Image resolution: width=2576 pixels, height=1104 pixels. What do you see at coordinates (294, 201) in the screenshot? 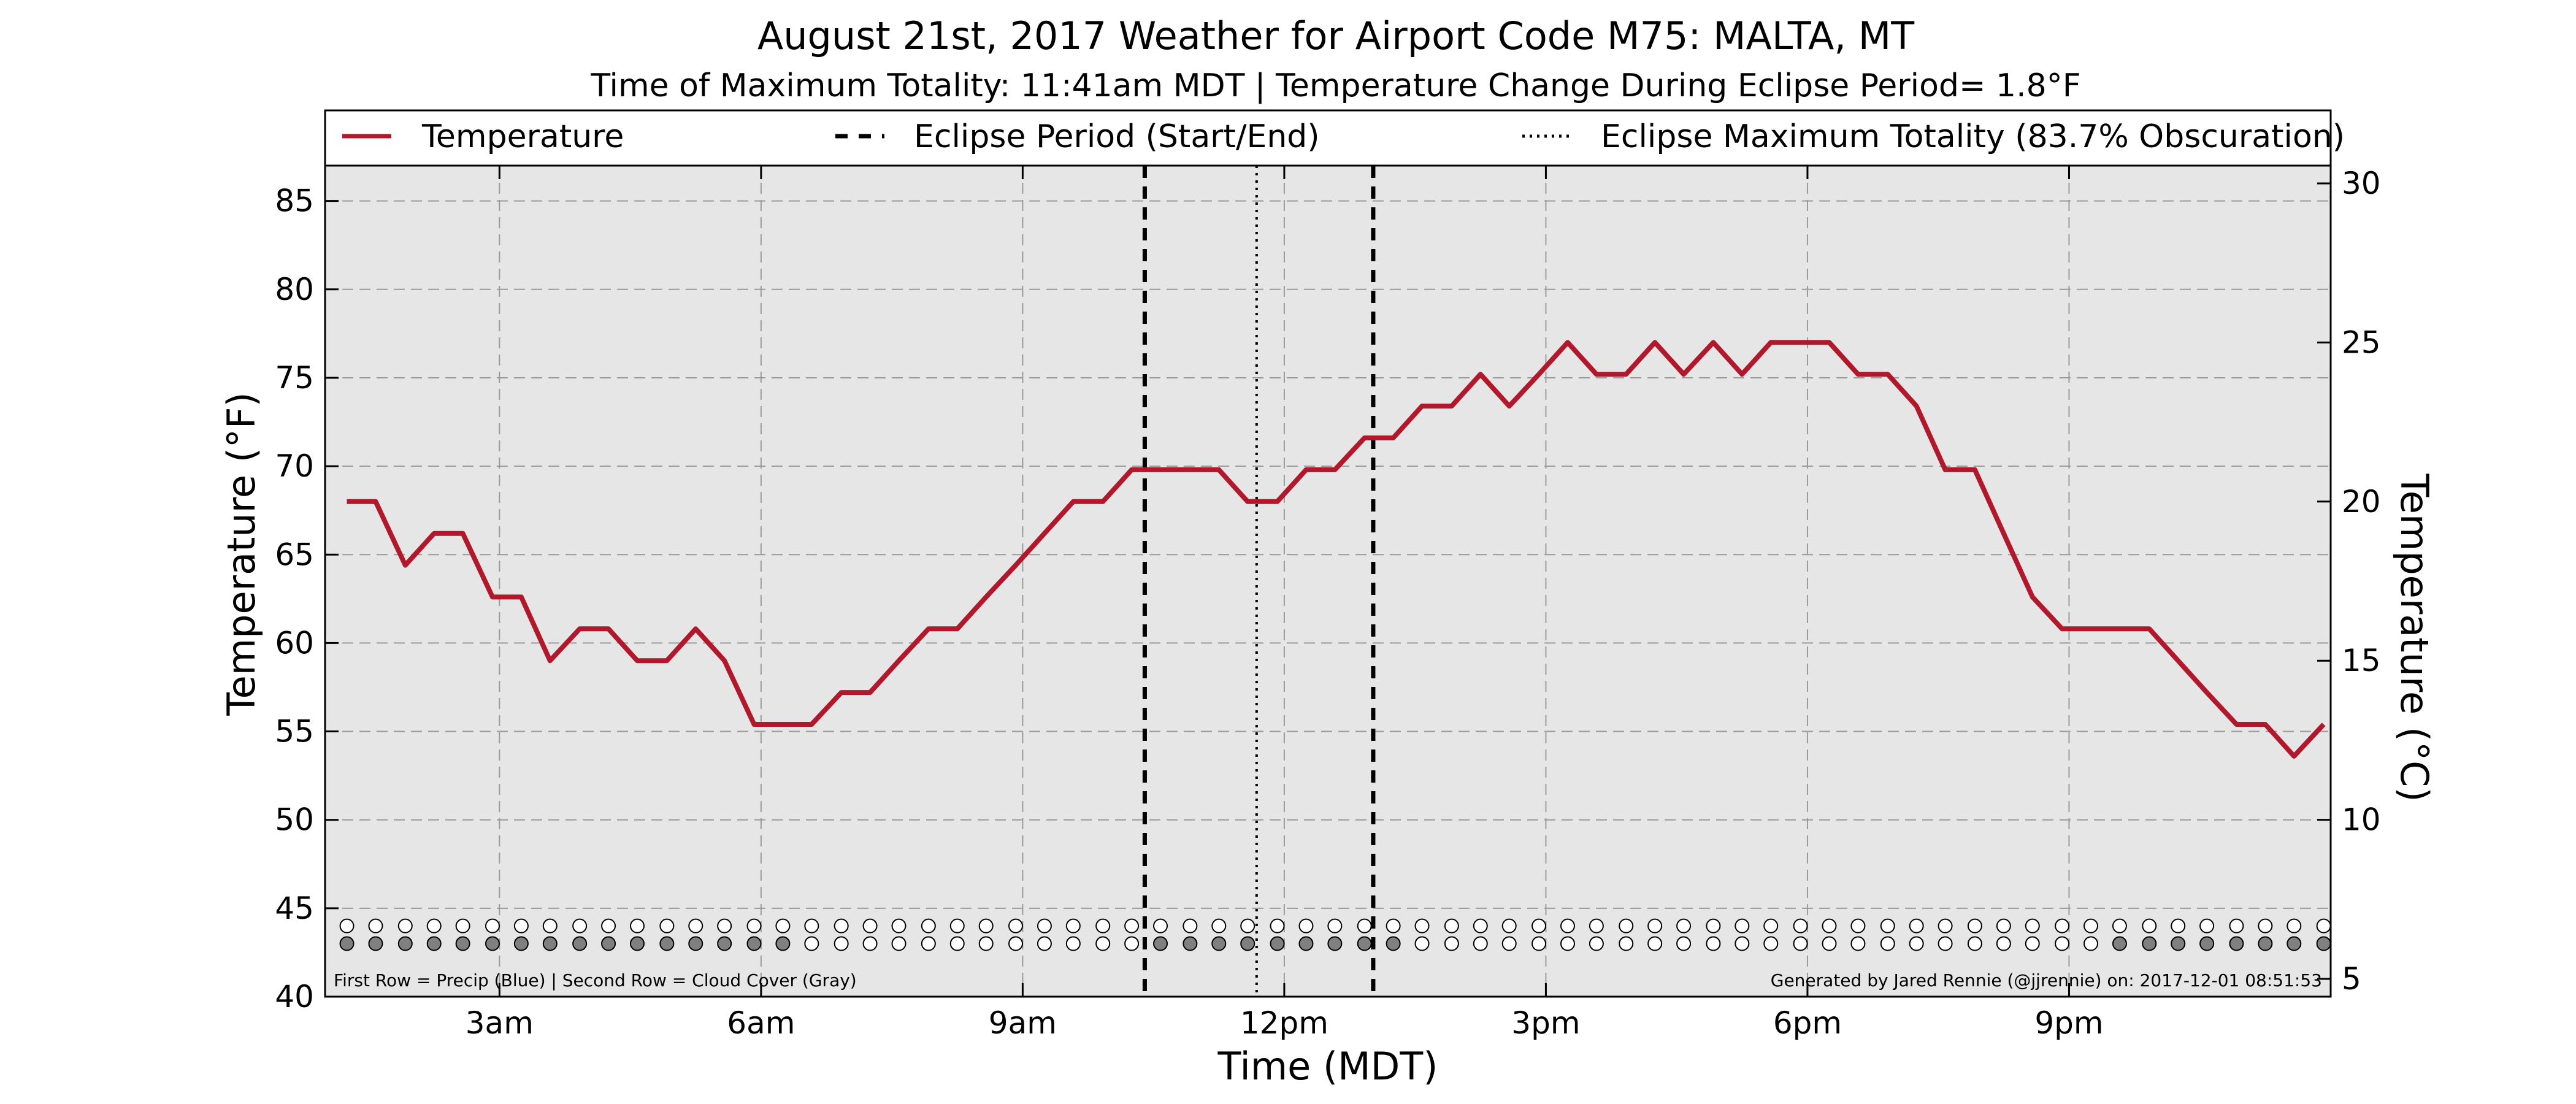
I see `y-tick-label-left: 85` at bounding box center [294, 201].